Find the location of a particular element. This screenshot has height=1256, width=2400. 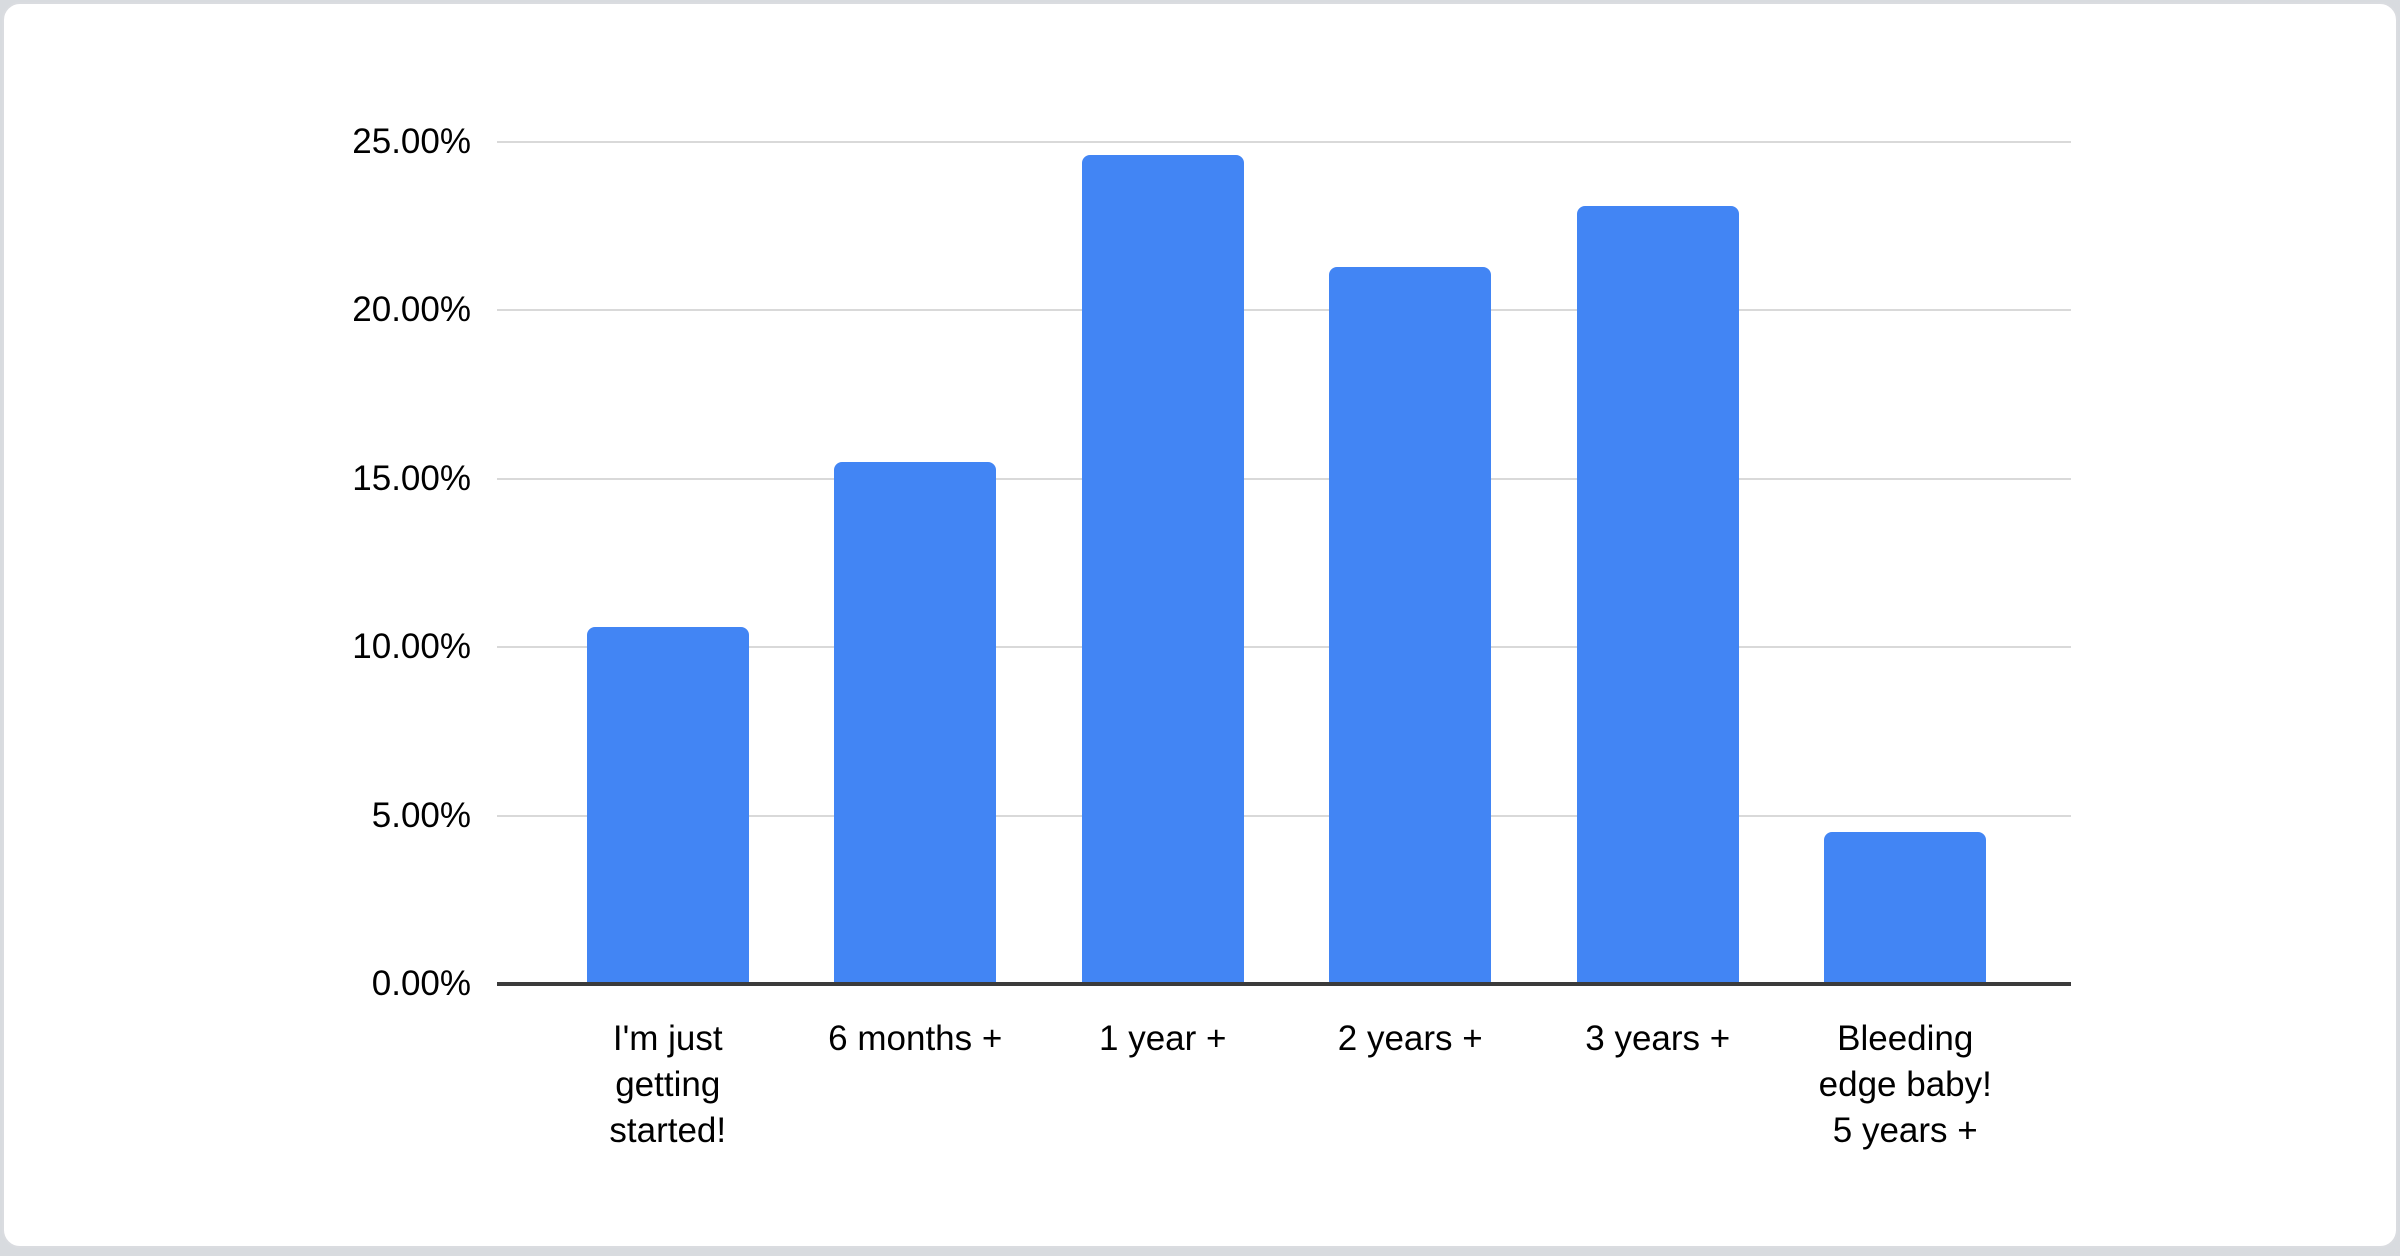

x-category-label: 2 years + is located at coordinates (1410, 1039).